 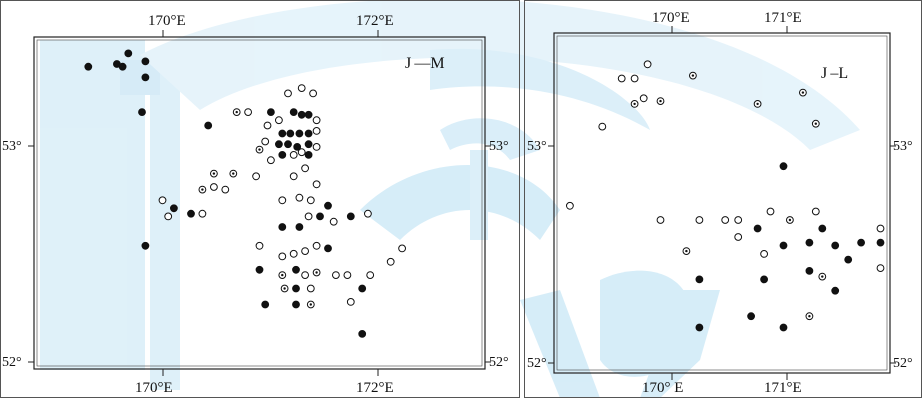 What do you see at coordinates (537, 363) in the screenshot?
I see `left-label-2: 52°` at bounding box center [537, 363].